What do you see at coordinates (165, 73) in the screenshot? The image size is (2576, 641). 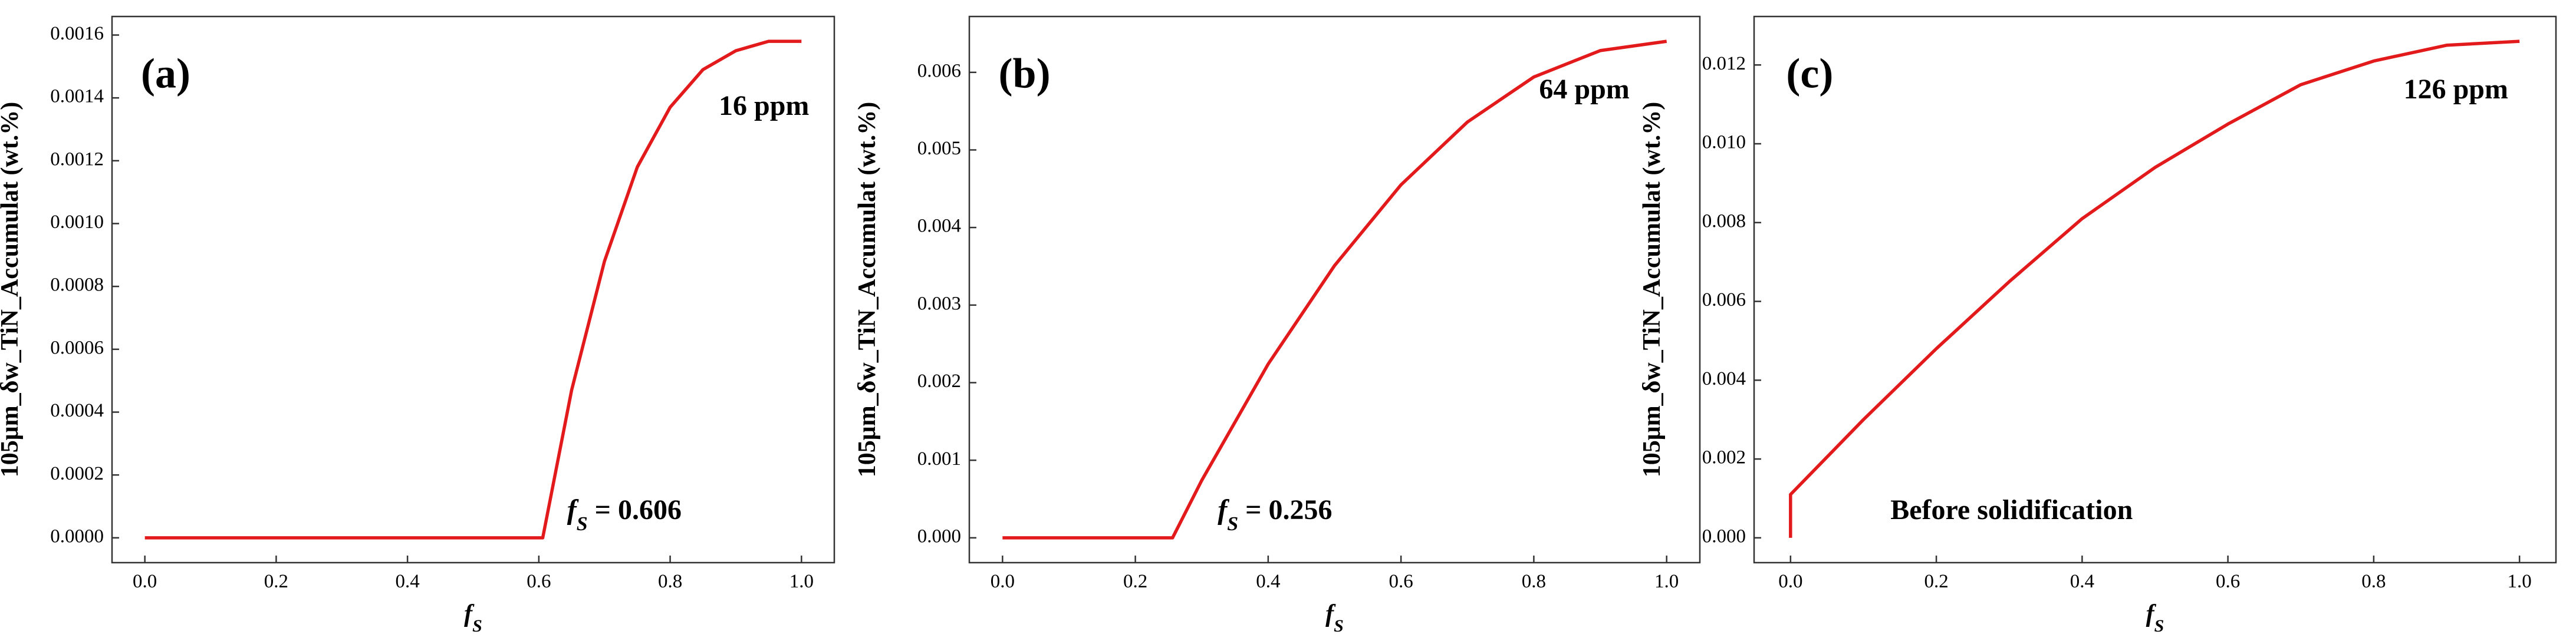 I see `annotation: (a)` at bounding box center [165, 73].